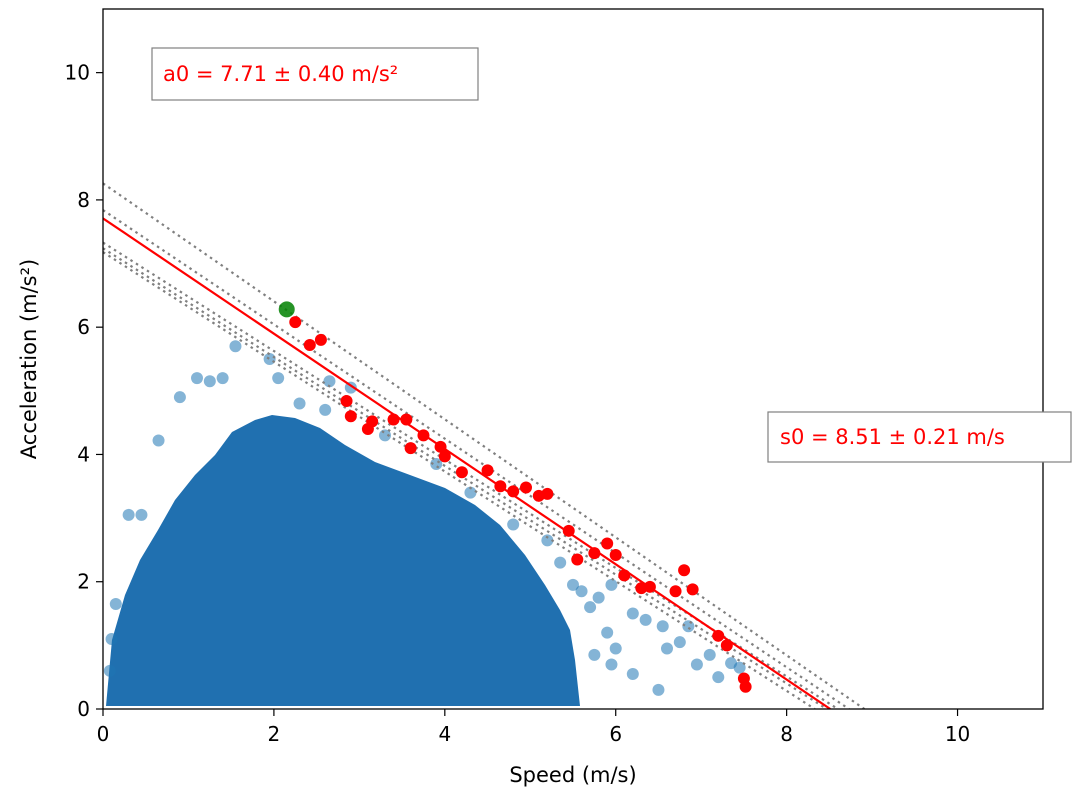 Image resolution: width=1075 pixels, height=796 pixels. What do you see at coordinates (615, 734) in the screenshot?
I see `x-tick-label: 6` at bounding box center [615, 734].